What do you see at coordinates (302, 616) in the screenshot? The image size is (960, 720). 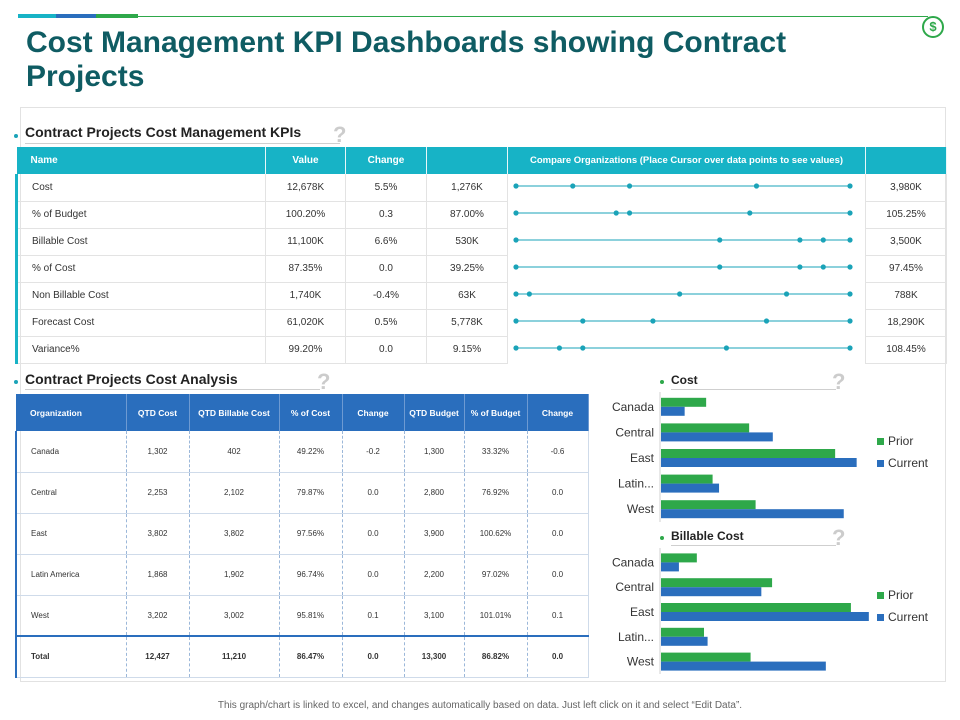 I see `table-row: West 3,202 3,002 95.81% 0.1 3,100 101.01% 0.1` at bounding box center [302, 616].